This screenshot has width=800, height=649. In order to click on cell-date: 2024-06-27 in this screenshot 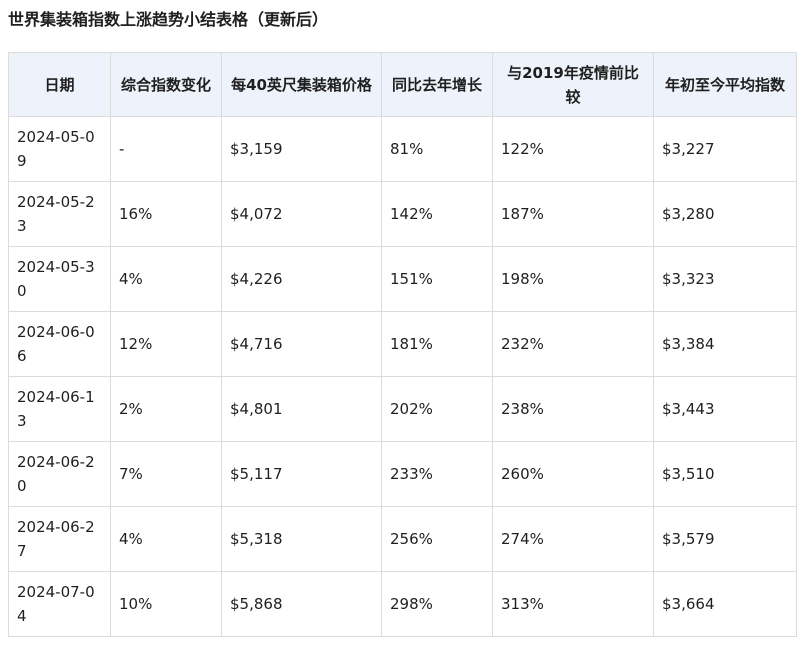, I will do `click(59, 539)`.